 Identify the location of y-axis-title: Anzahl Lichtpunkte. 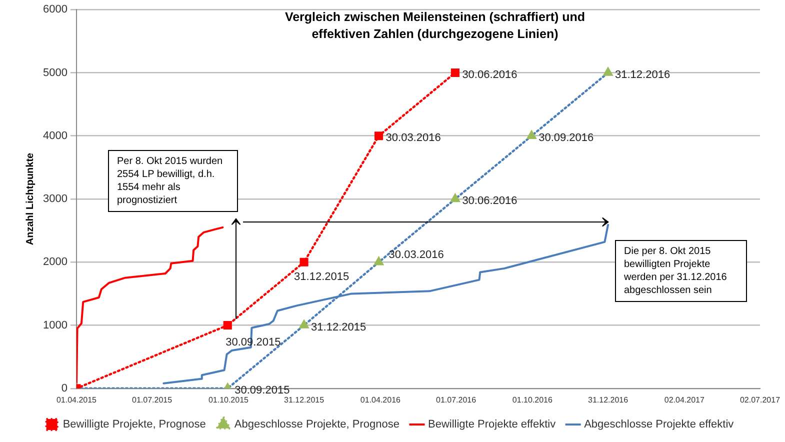
(30, 199).